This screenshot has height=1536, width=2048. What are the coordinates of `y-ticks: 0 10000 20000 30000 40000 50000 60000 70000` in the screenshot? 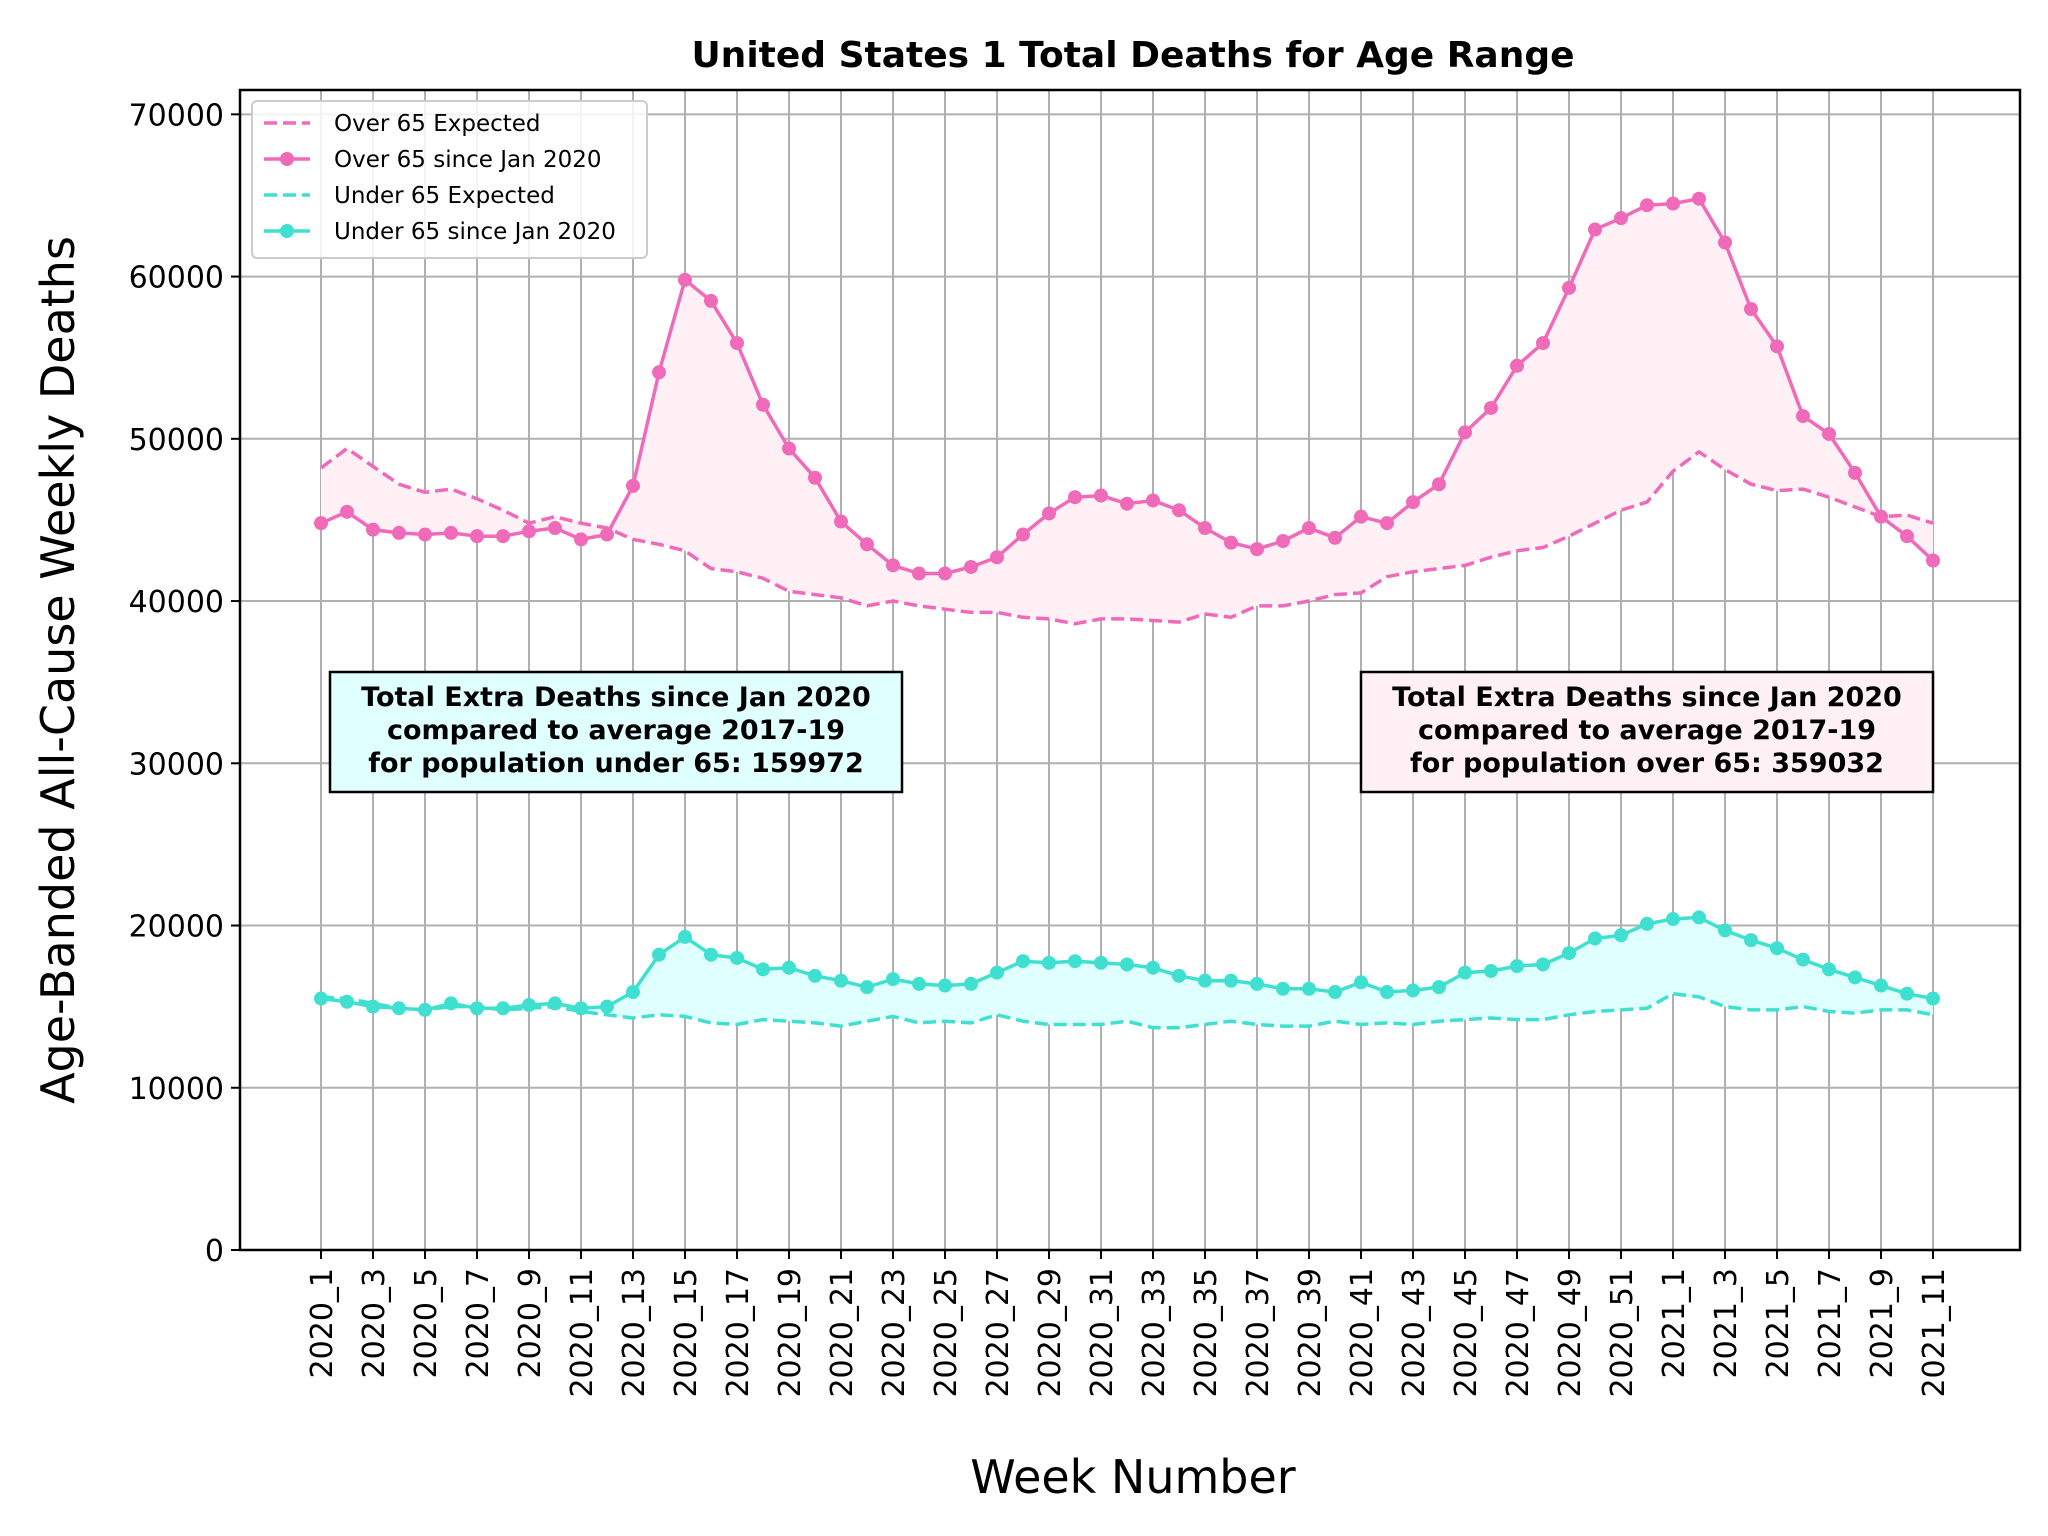 It's located at (184, 683).